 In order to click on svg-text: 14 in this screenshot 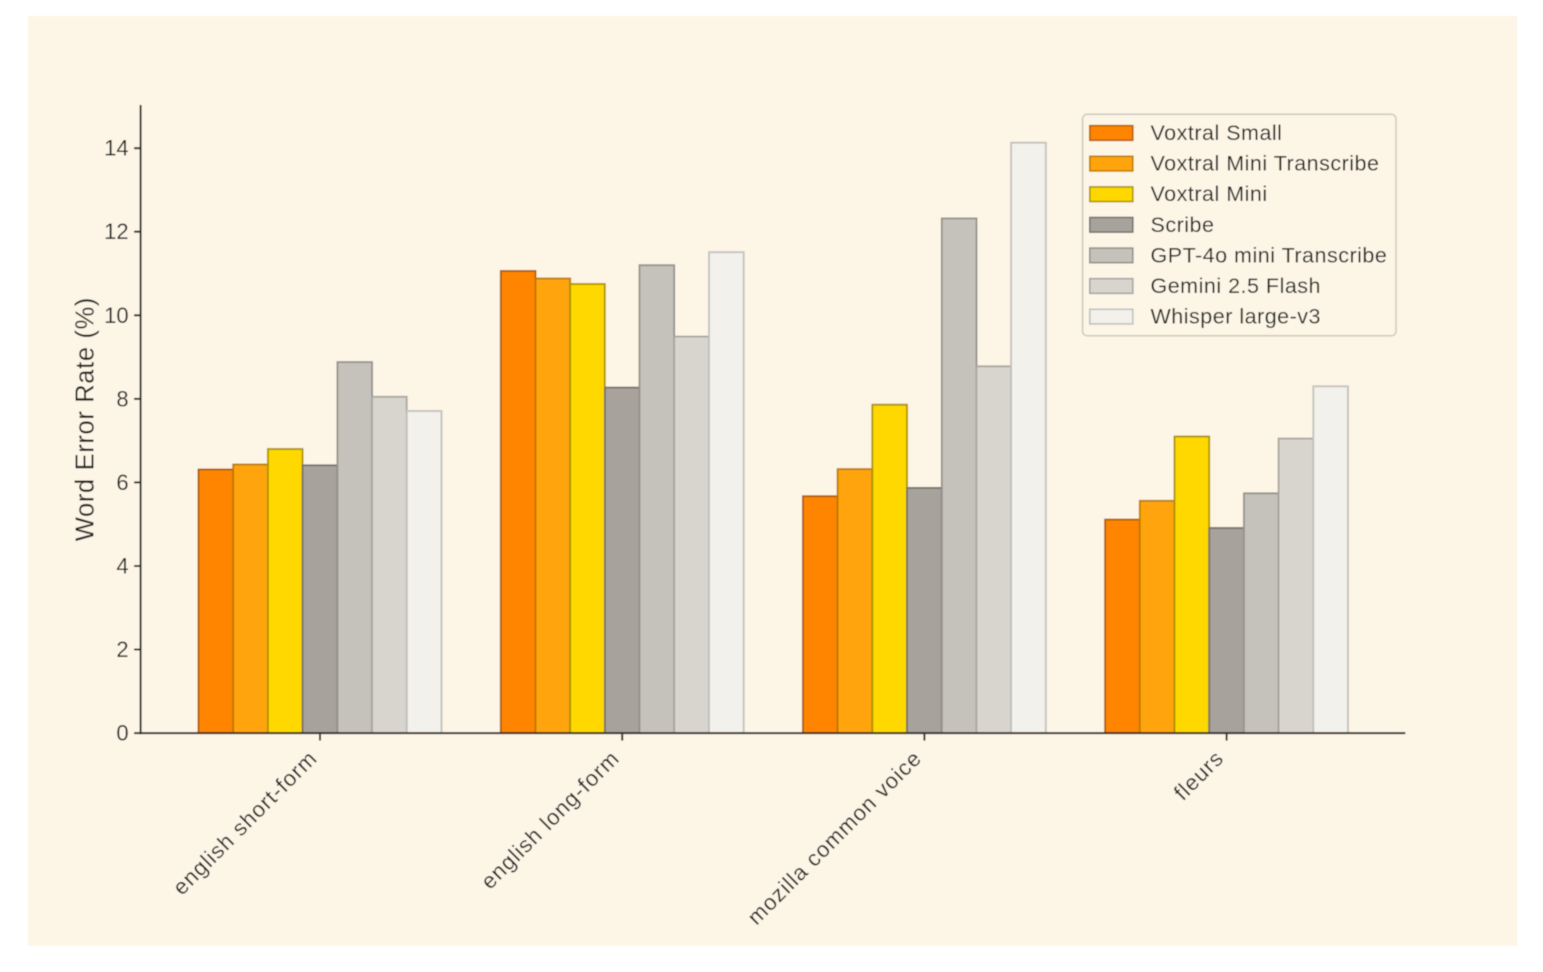, I will do `click(116, 148)`.